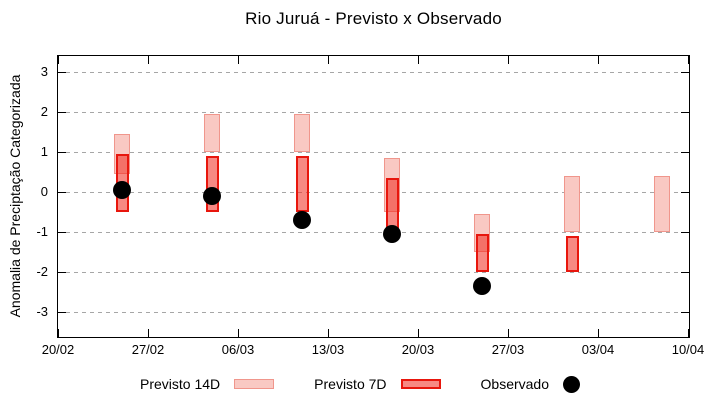 The width and height of the screenshot is (720, 400). I want to click on y-tick-label: 1, so click(44, 151).